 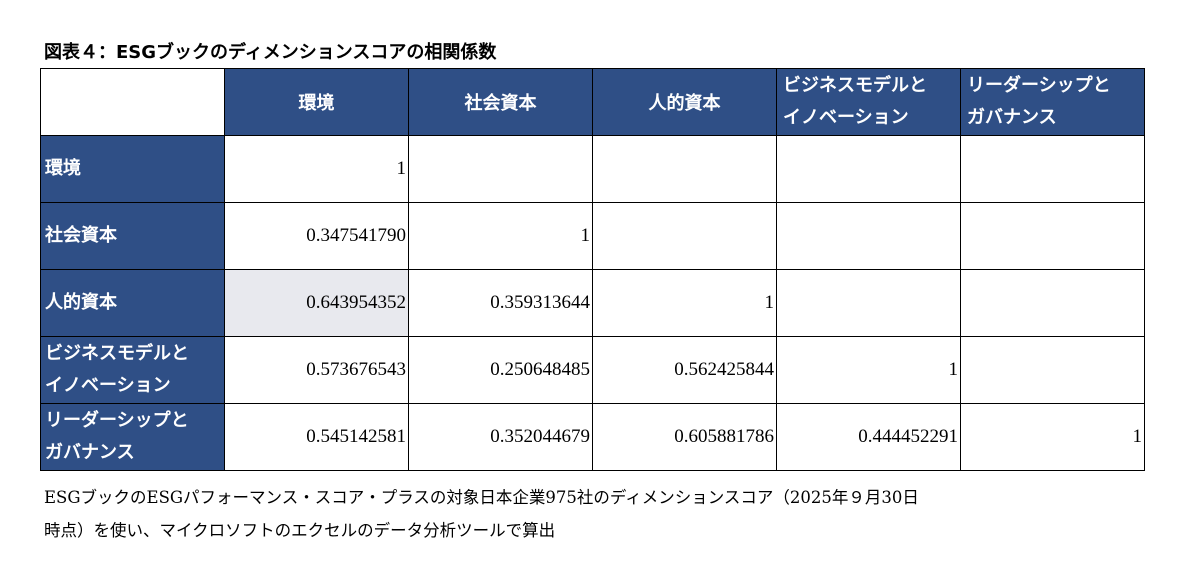 I want to click on table-cell: 0.444452291, so click(x=868, y=437).